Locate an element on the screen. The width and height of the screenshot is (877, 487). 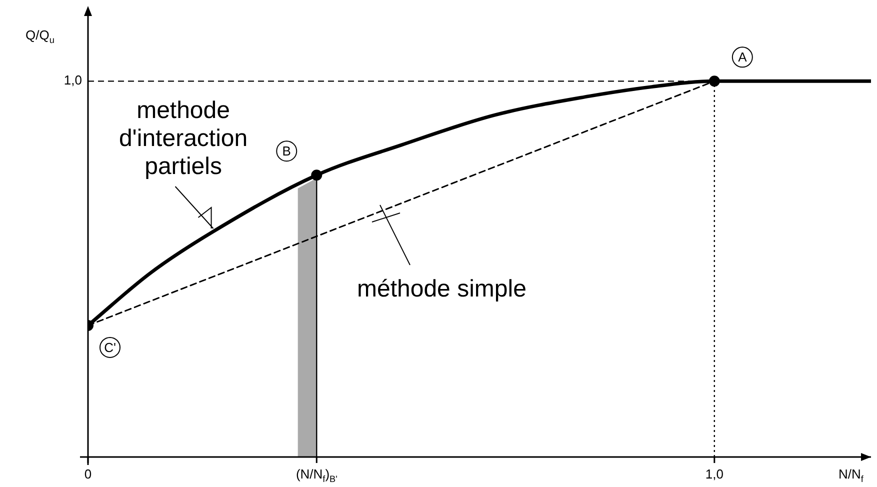
annotation: B is located at coordinates (286, 151).